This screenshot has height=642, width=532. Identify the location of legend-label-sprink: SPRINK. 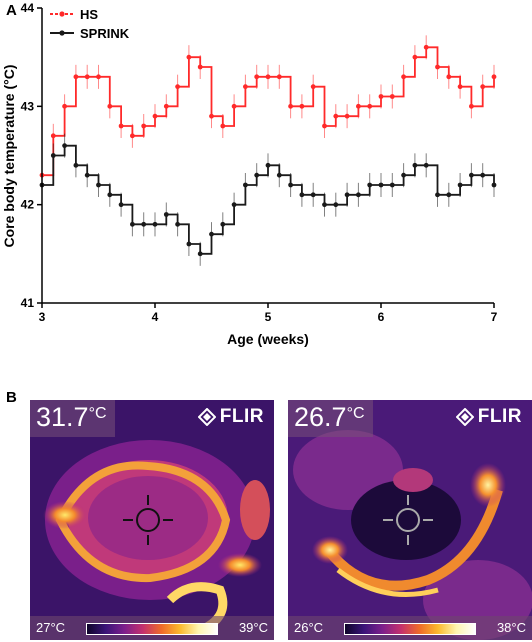
(105, 33).